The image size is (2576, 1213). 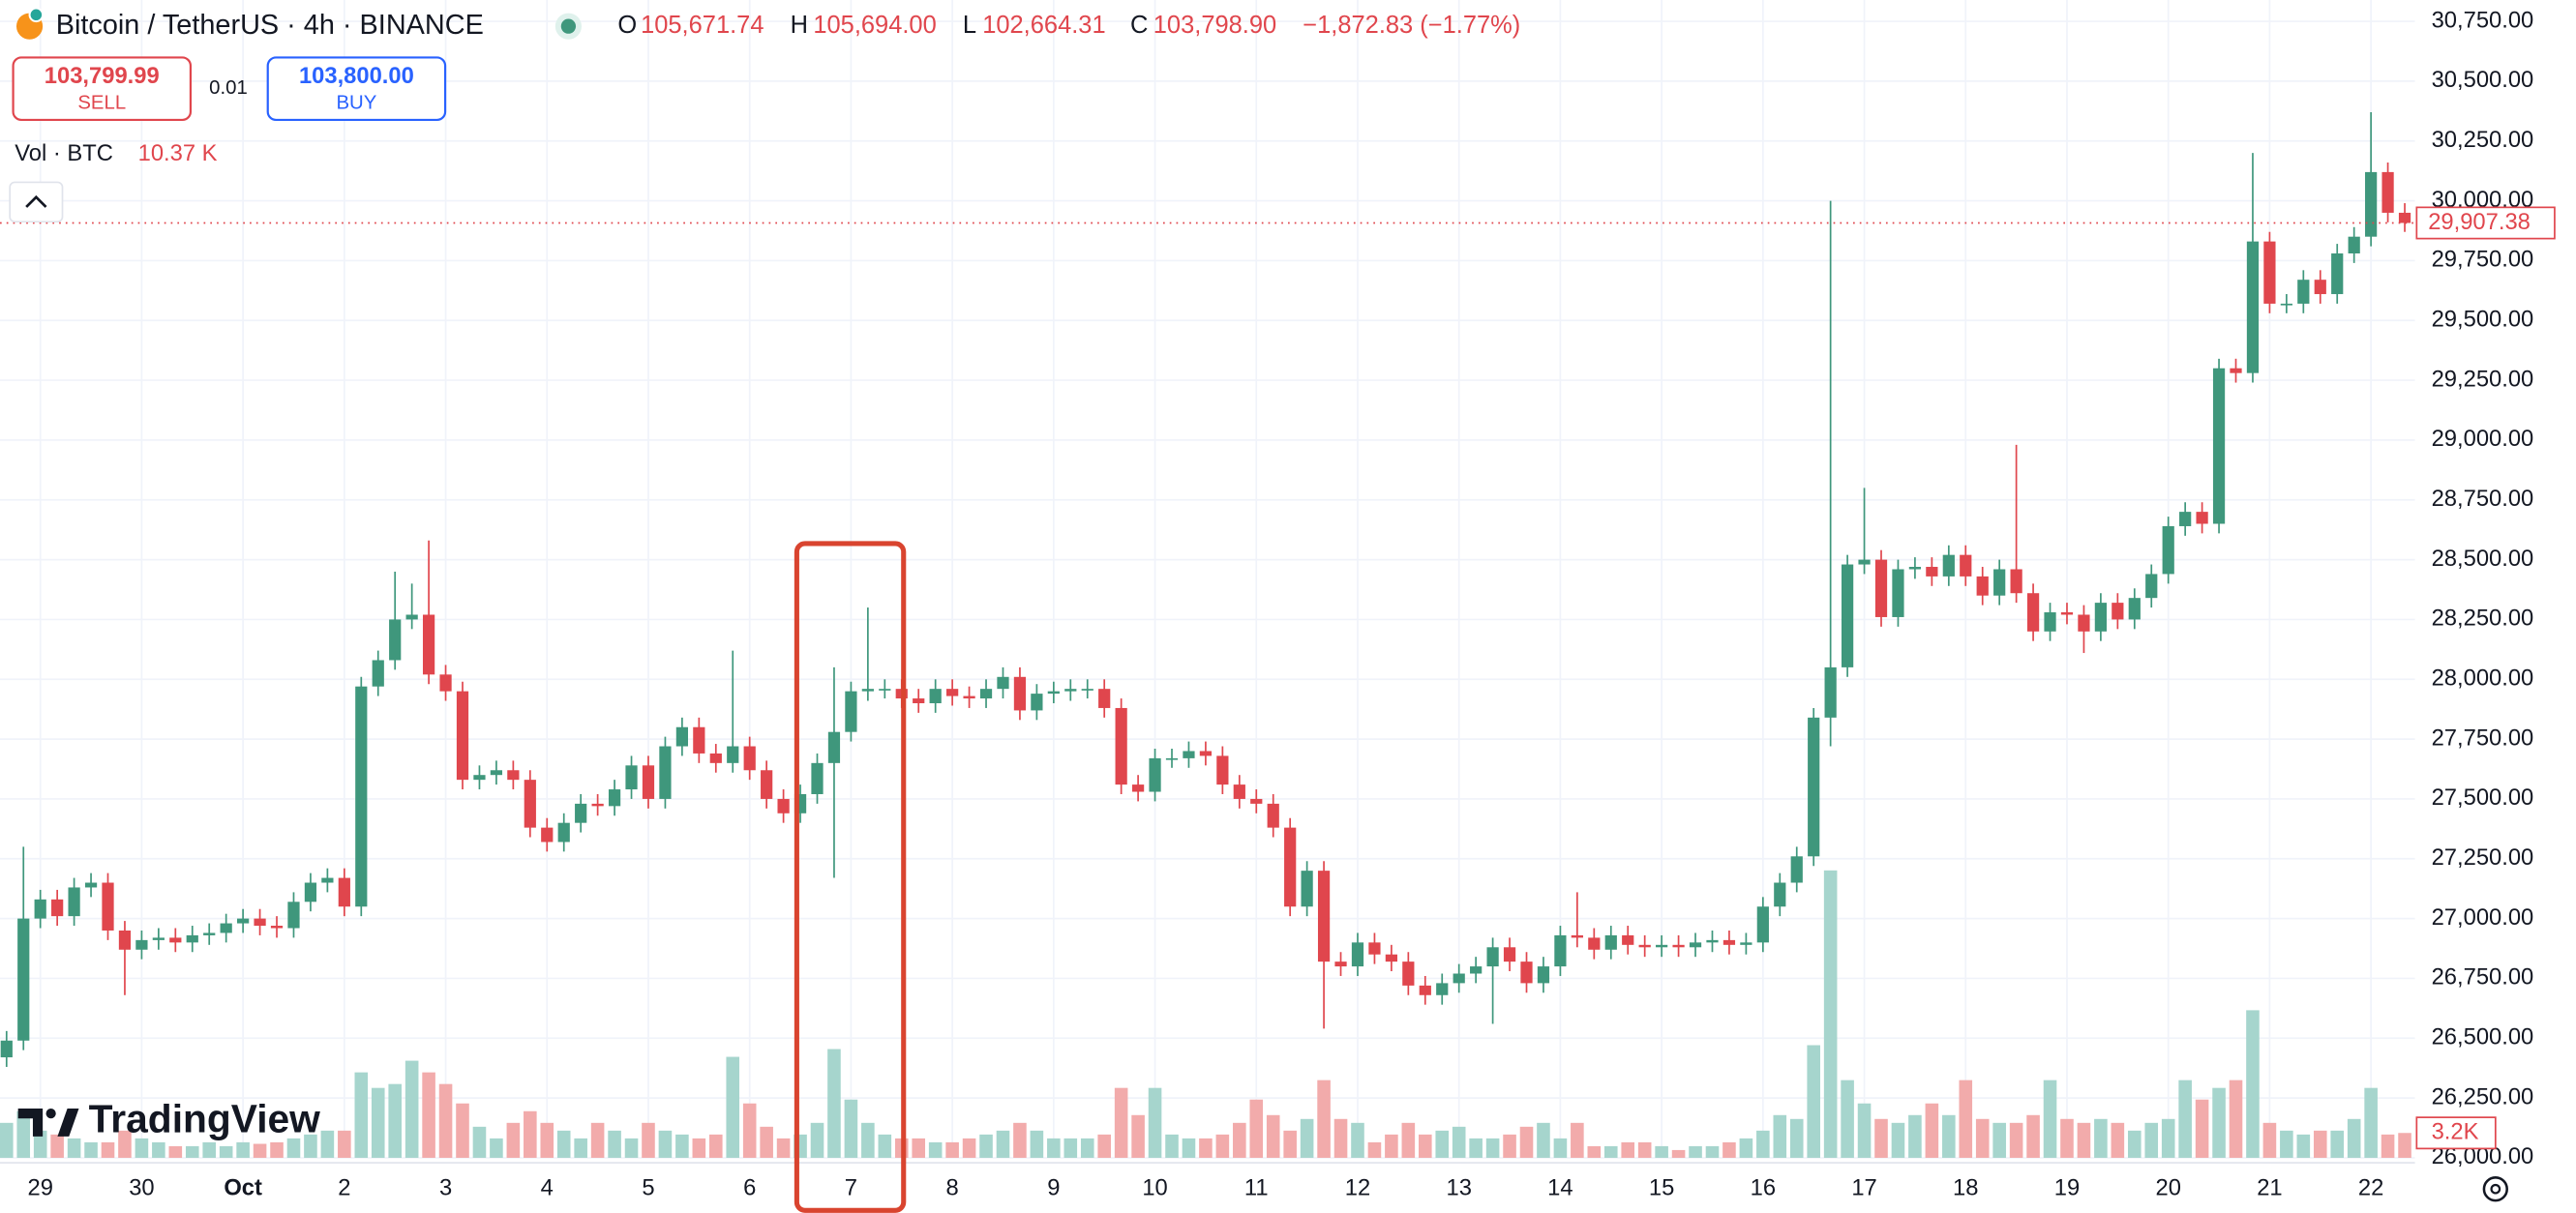 I want to click on collapse-button, so click(x=36, y=202).